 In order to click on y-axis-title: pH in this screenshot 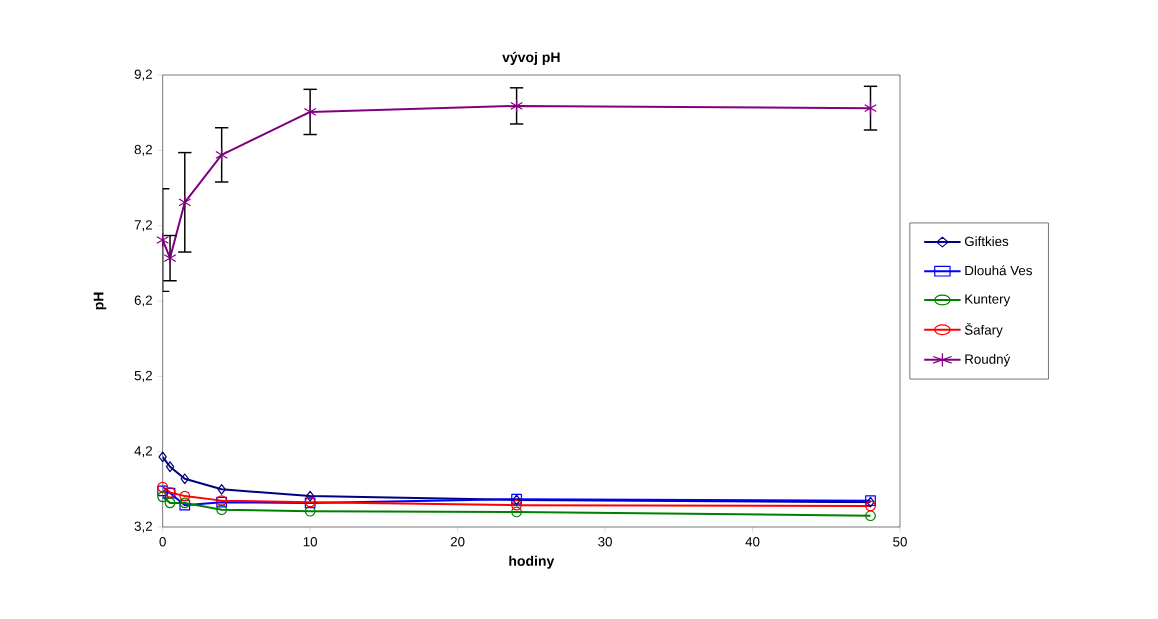, I will do `click(100, 301)`.